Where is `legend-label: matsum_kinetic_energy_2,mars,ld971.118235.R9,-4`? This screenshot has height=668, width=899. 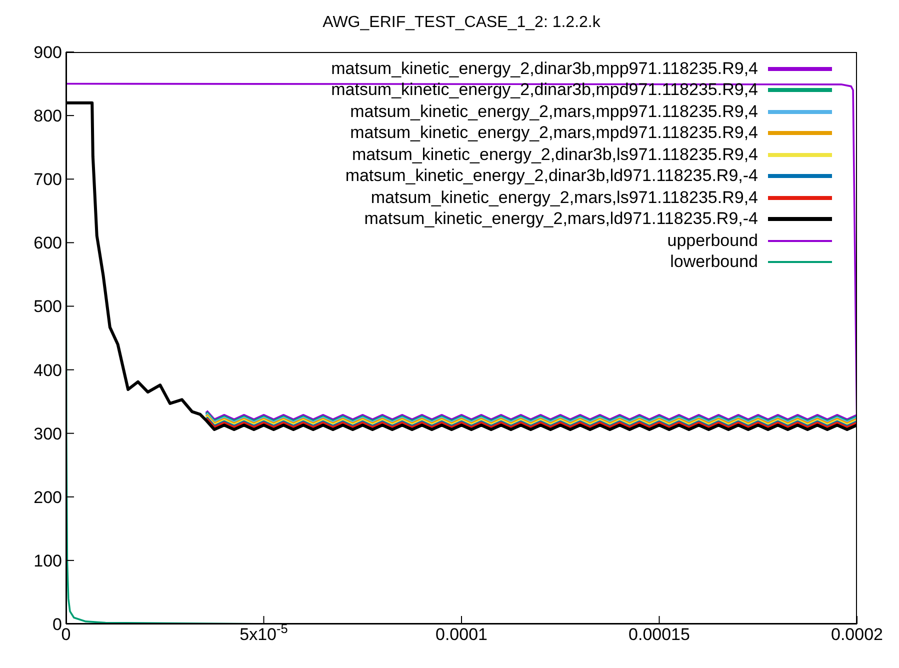 legend-label: matsum_kinetic_energy_2,mars,ld971.118235.R9,-4 is located at coordinates (561, 219).